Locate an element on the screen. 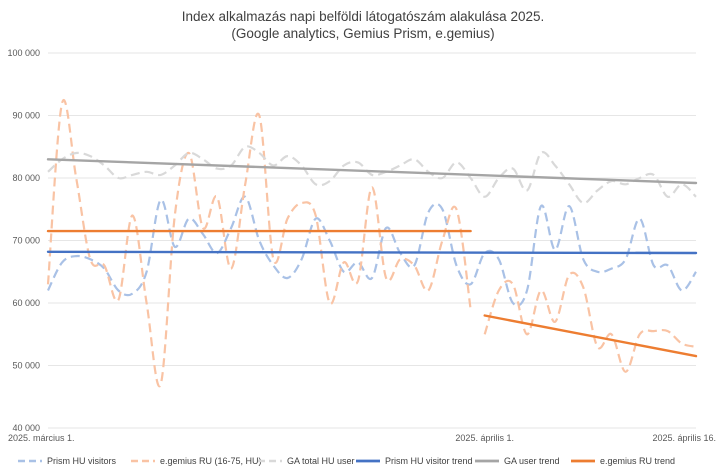 The height and width of the screenshot is (475, 727). legend-item: GA user trend is located at coordinates (517, 461).